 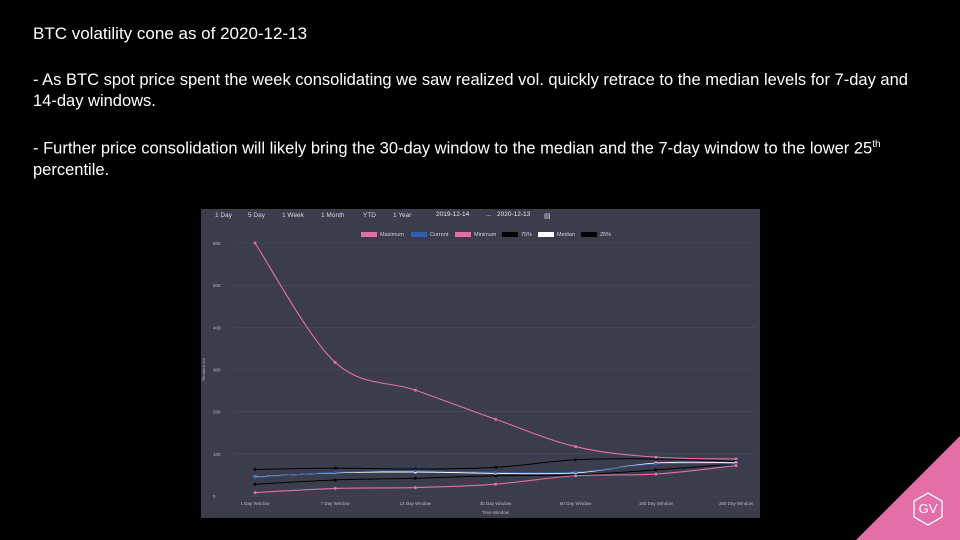 What do you see at coordinates (453, 214) in the screenshot?
I see `date-from-input: 2019-12-14` at bounding box center [453, 214].